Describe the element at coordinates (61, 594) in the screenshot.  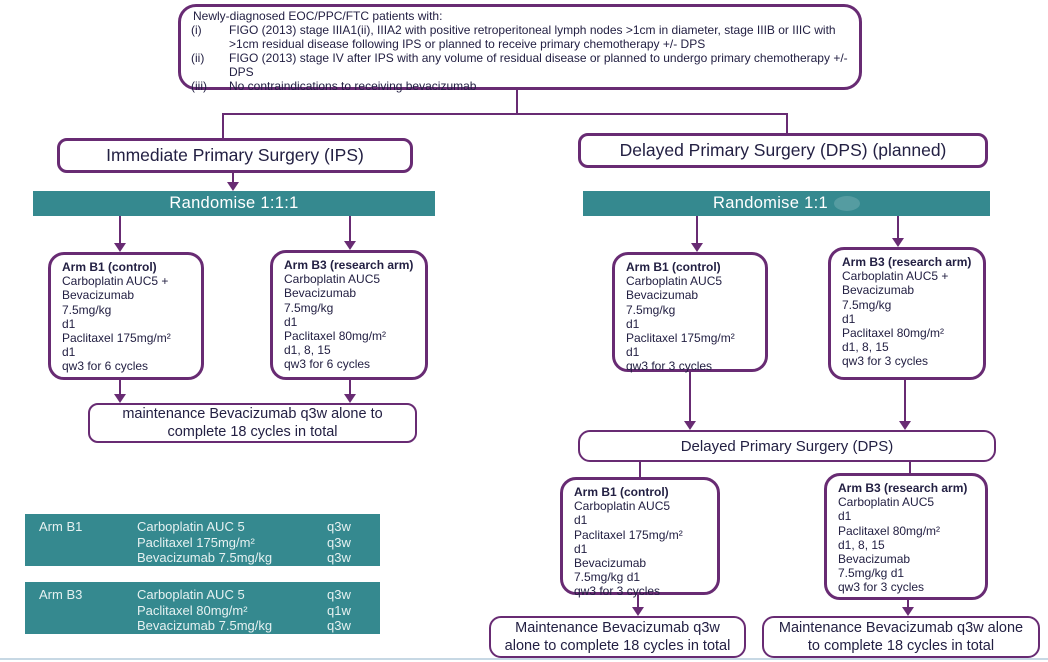
I see `legend-arm-label: Arm B3` at that location.